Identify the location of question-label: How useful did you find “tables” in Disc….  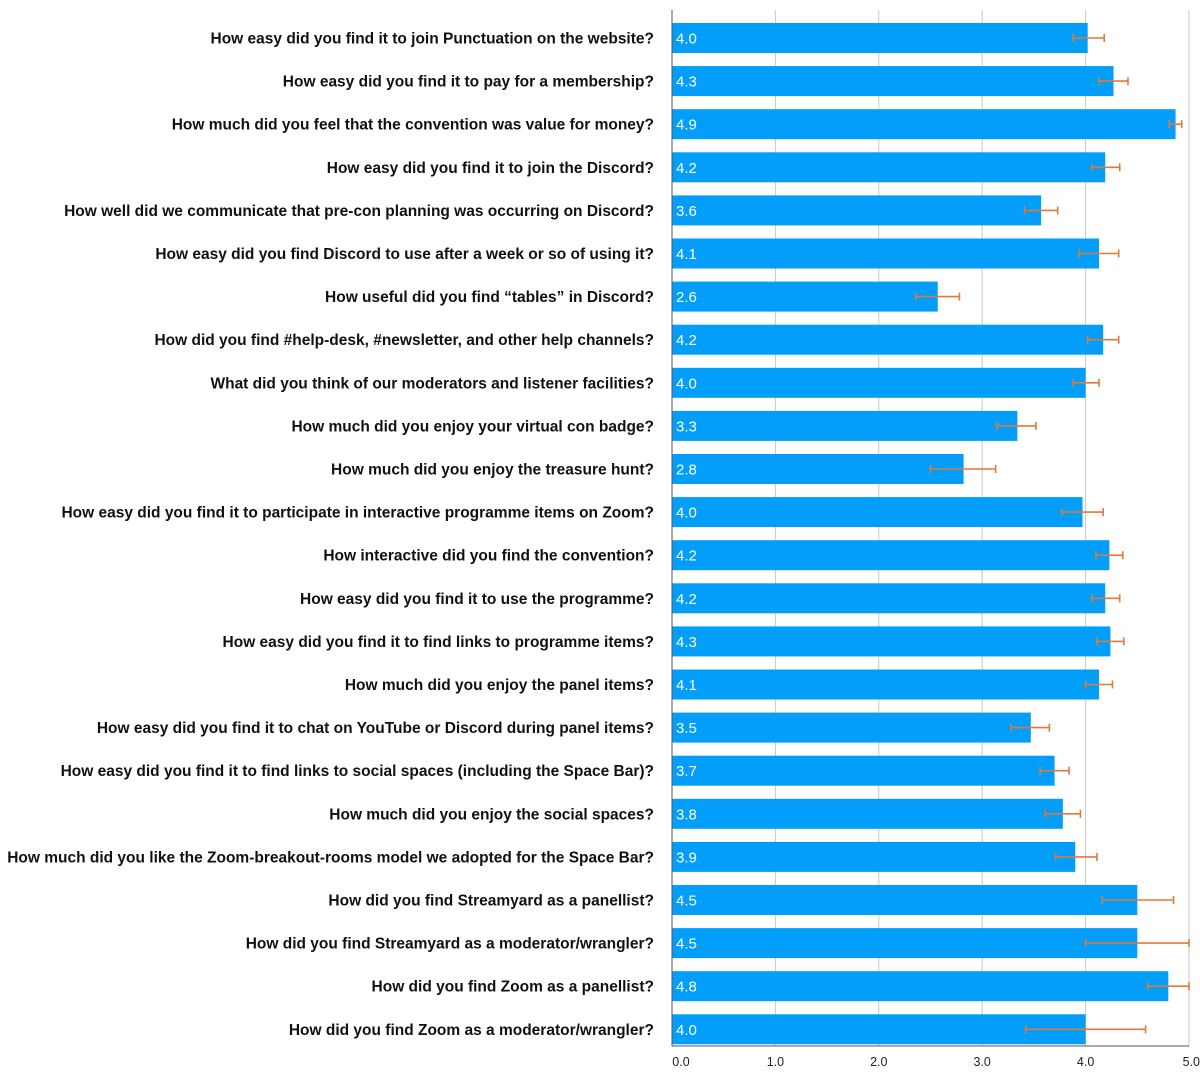
(489, 297).